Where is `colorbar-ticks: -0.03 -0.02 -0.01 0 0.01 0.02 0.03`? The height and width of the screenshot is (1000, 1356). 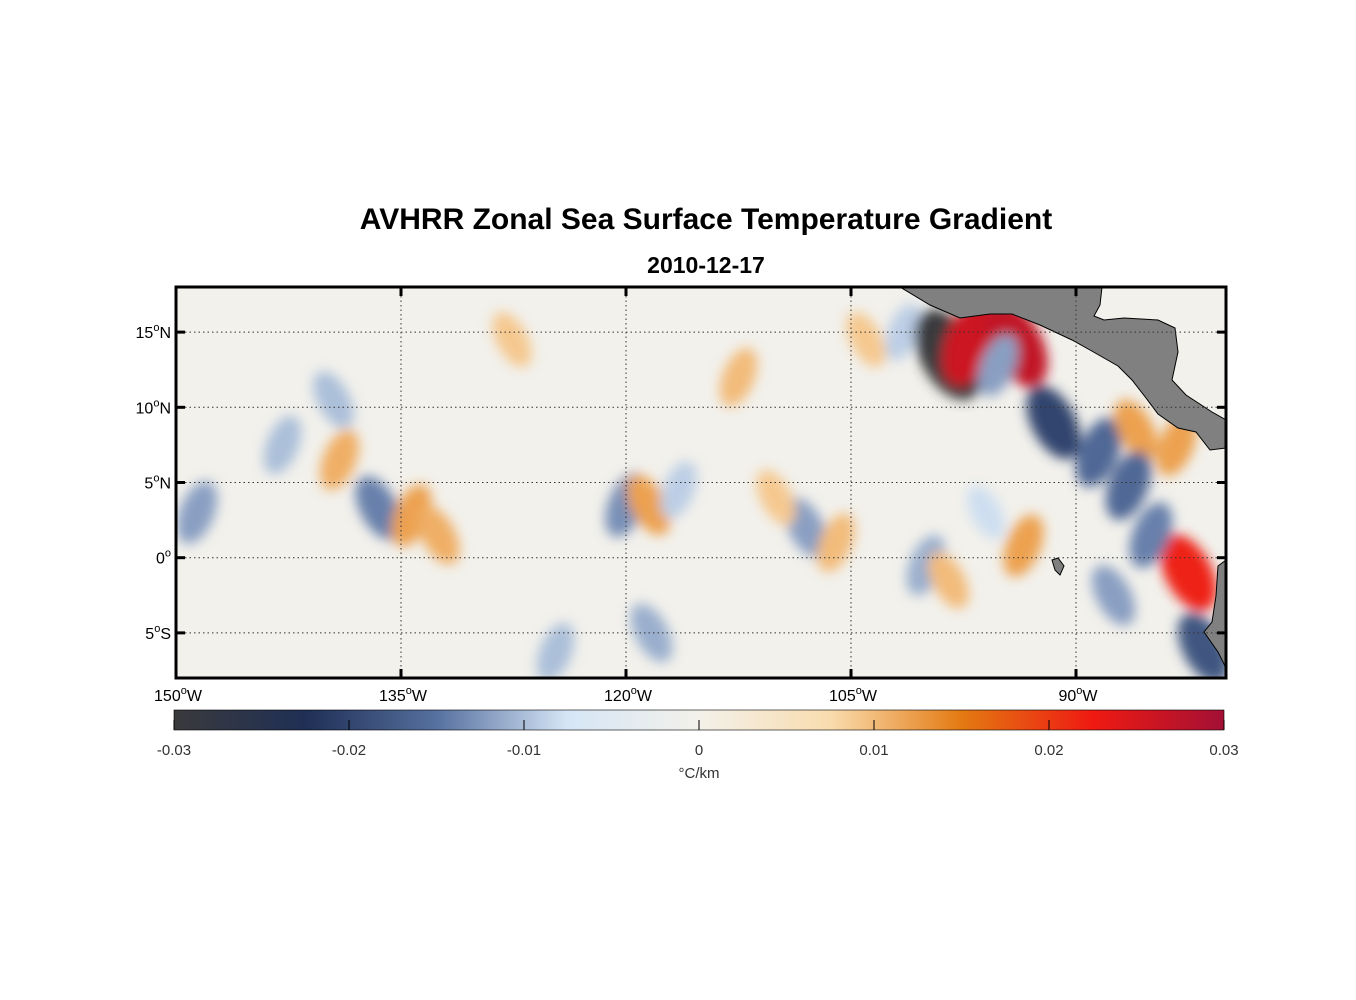 colorbar-ticks: -0.03 -0.02 -0.01 0 0.01 0.02 0.03 is located at coordinates (698, 739).